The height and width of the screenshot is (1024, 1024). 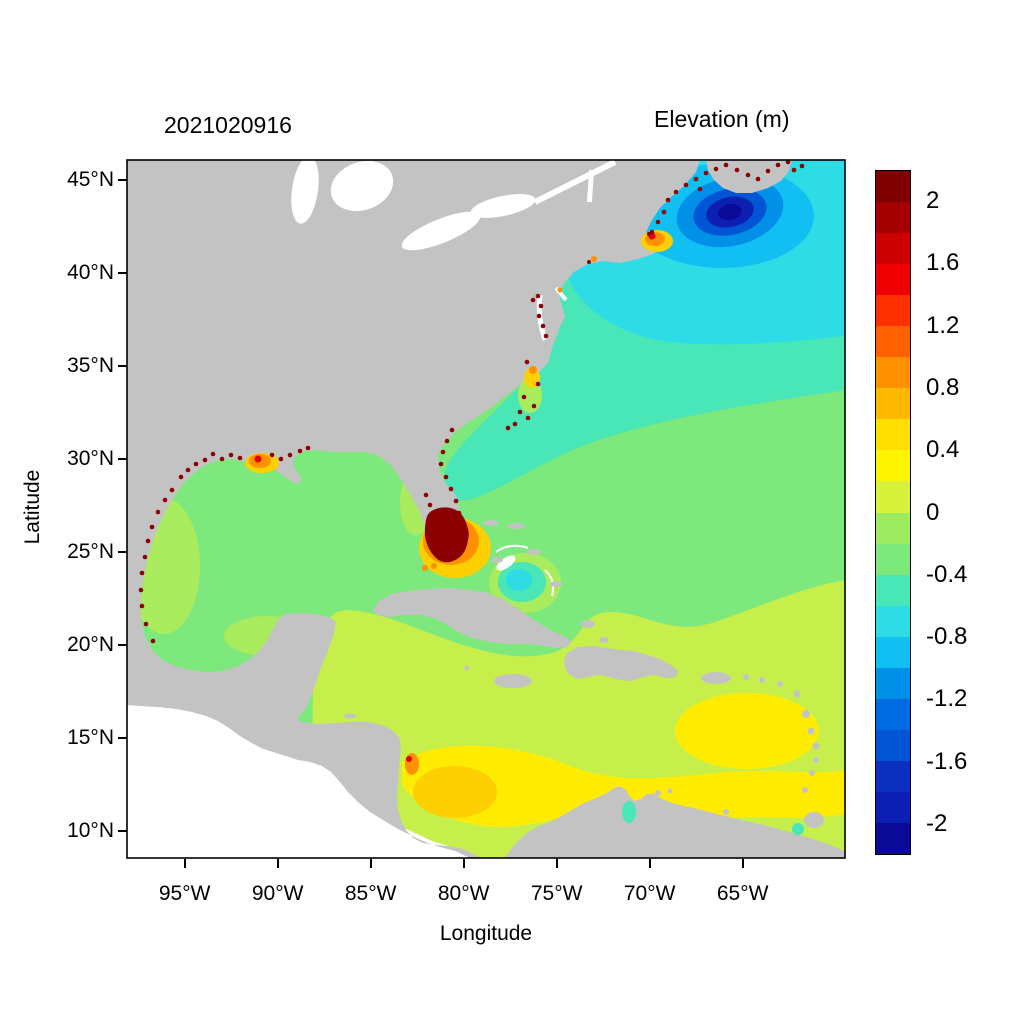 What do you see at coordinates (675, 822) in the screenshot?
I see `land-south-america` at bounding box center [675, 822].